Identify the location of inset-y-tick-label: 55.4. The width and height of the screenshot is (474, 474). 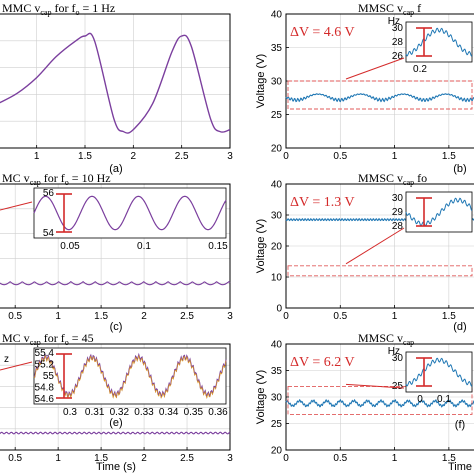
(45, 353).